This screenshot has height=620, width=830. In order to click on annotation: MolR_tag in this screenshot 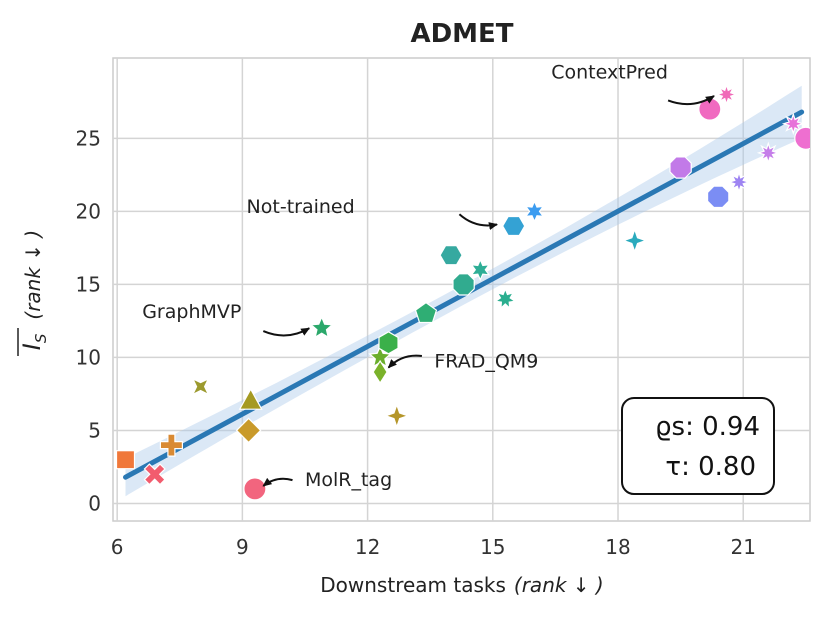, I will do `click(327, 480)`.